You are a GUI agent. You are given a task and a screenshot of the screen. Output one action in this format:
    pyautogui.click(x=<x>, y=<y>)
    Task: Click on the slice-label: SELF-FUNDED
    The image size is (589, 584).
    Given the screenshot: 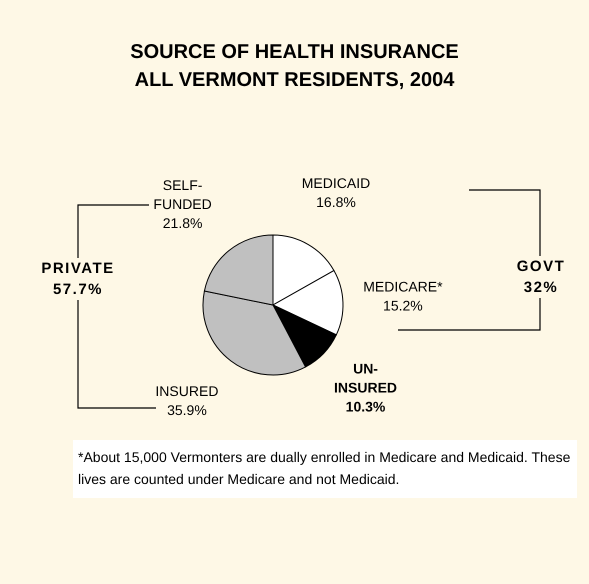 What is the action you would take?
    pyautogui.click(x=182, y=194)
    